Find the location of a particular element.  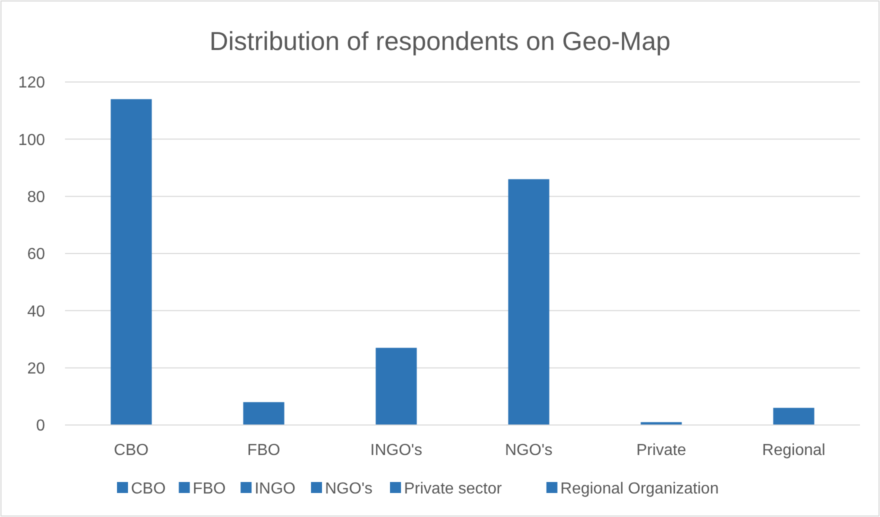

x-tick-label: FBO is located at coordinates (263, 450).